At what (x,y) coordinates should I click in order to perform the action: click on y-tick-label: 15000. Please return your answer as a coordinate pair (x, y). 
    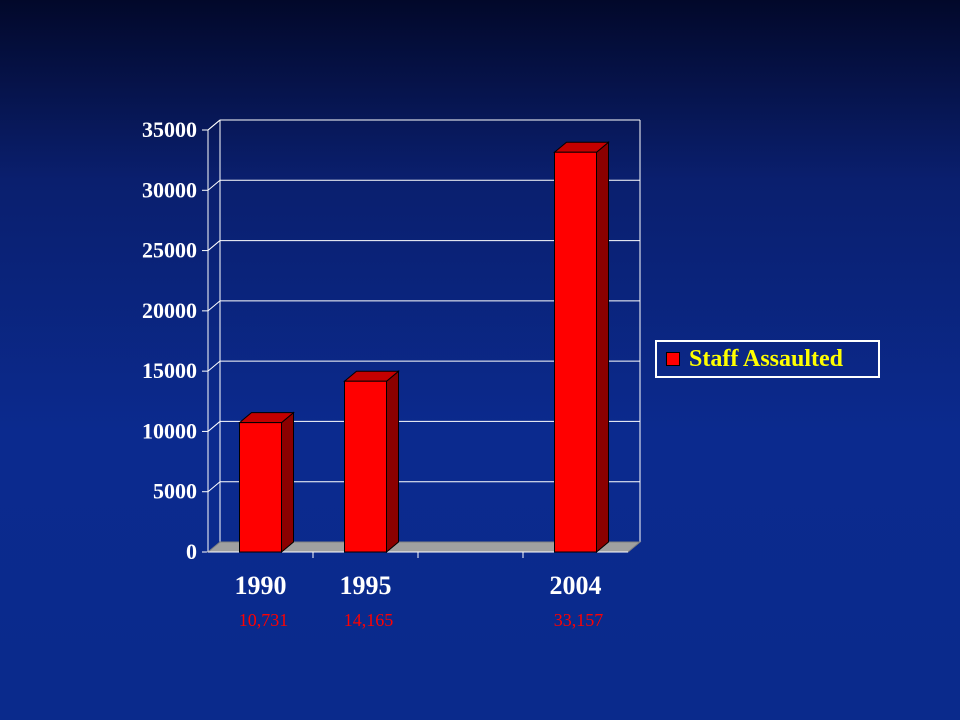
    Looking at the image, I should click on (169, 370).